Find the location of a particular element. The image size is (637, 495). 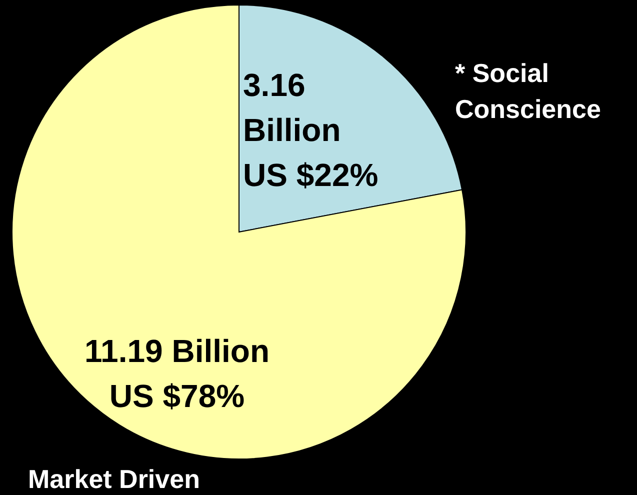

slice-label: Market Driven is located at coordinates (114, 479).